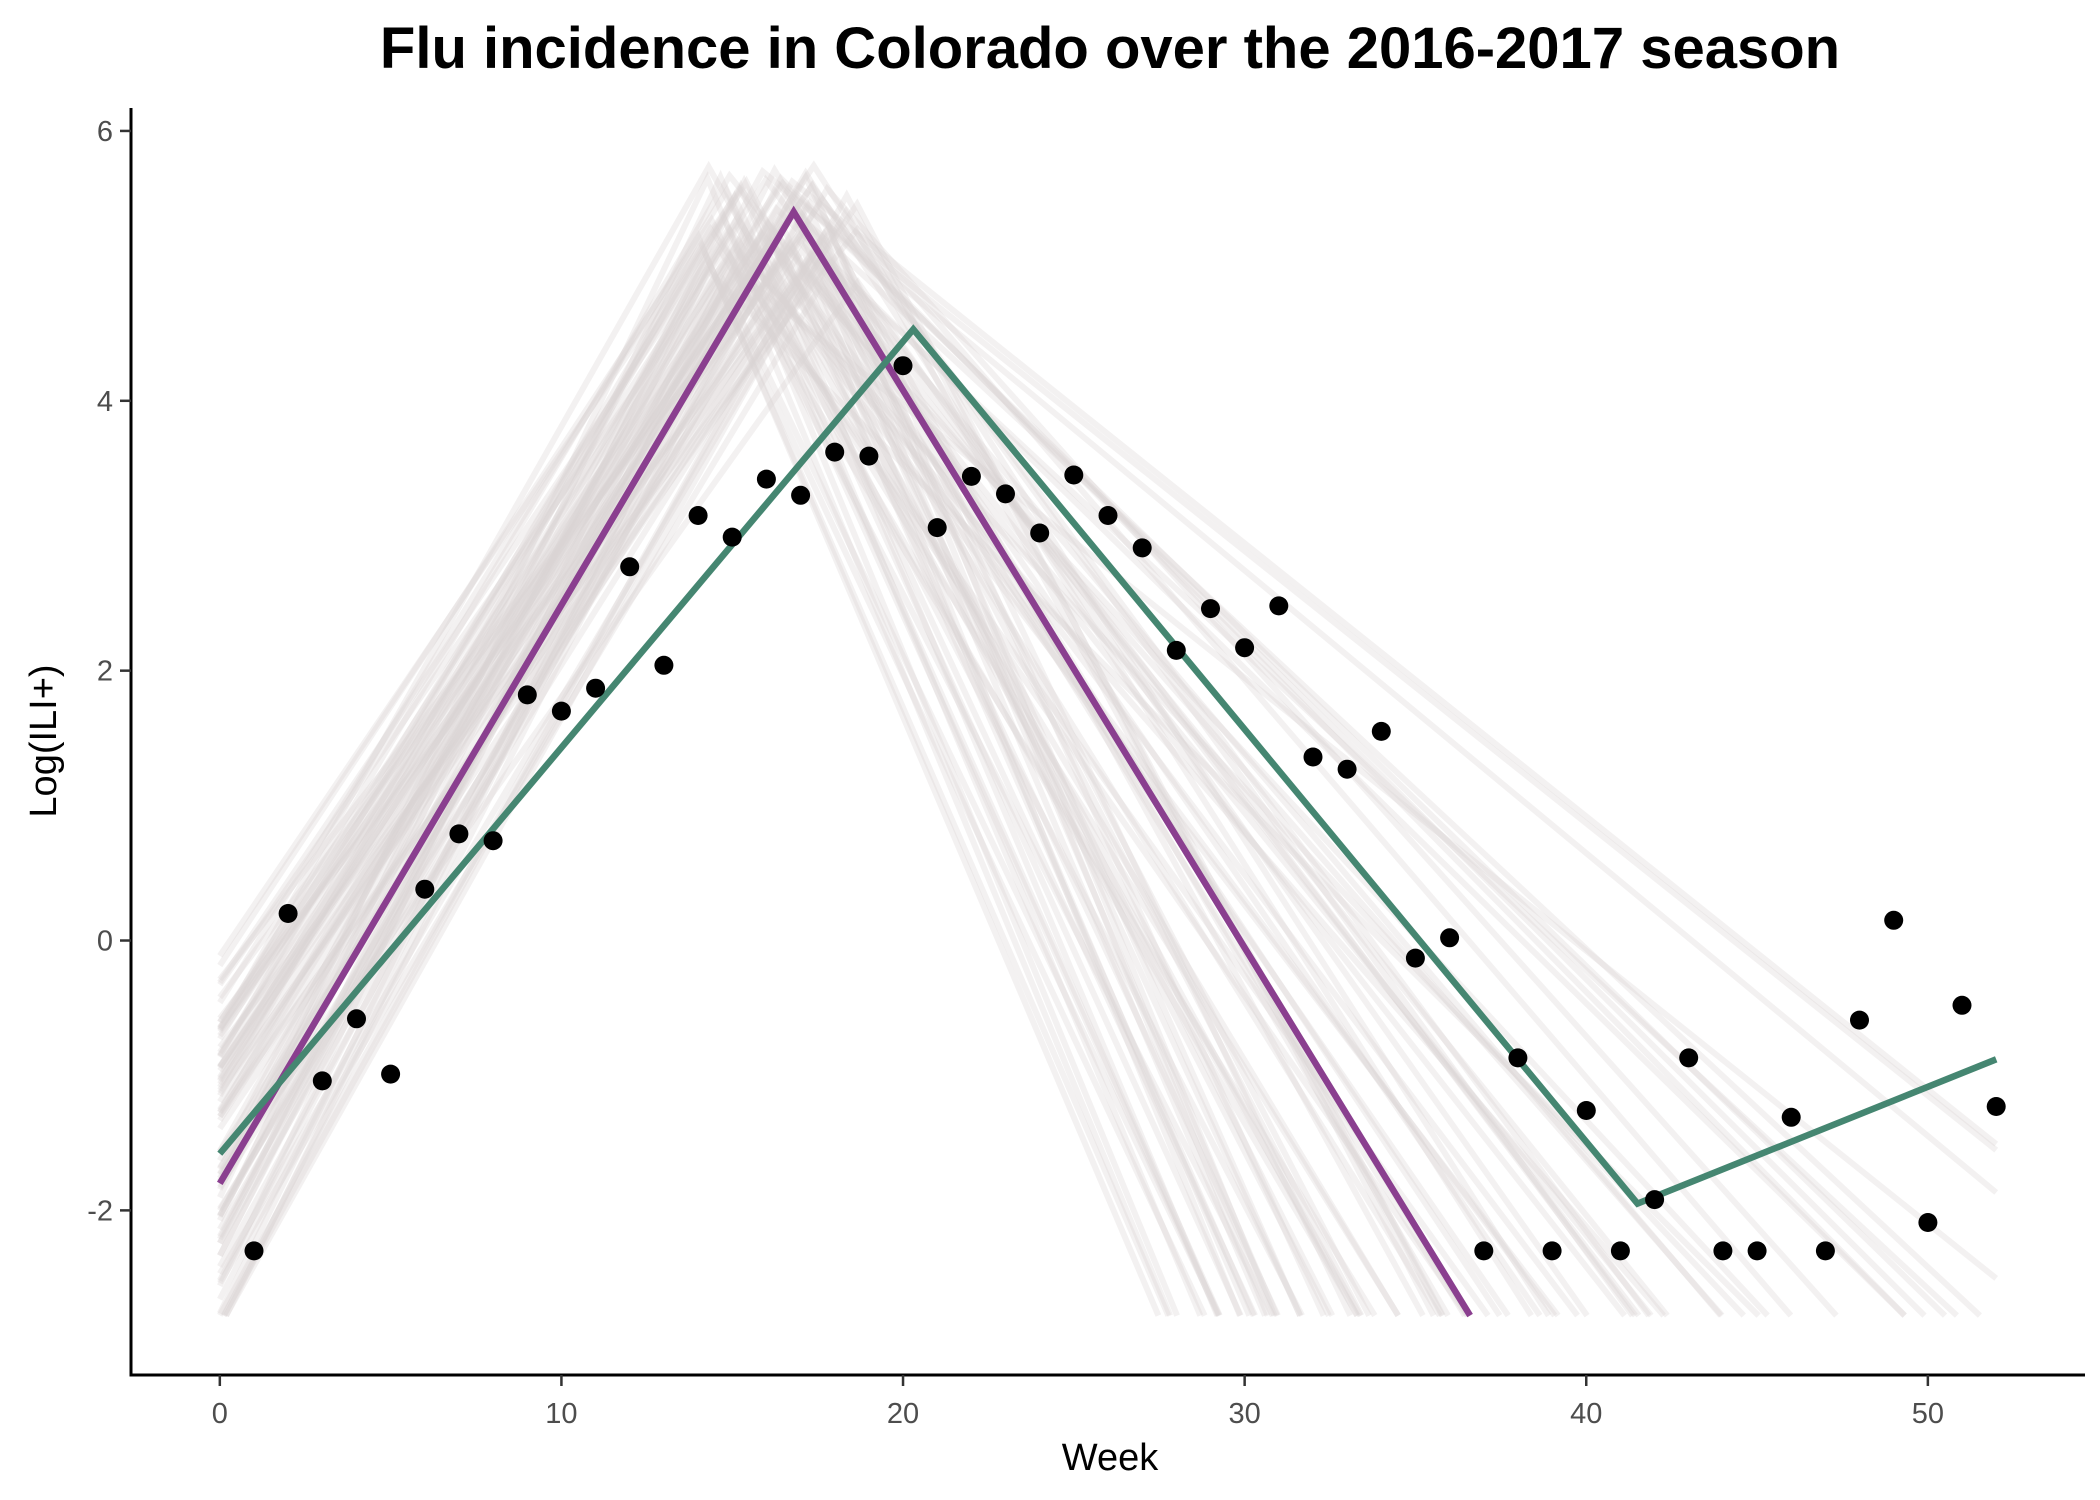 Image resolution: width=2100 pixels, height=1500 pixels. I want to click on x-tick-label: 40, so click(1586, 1414).